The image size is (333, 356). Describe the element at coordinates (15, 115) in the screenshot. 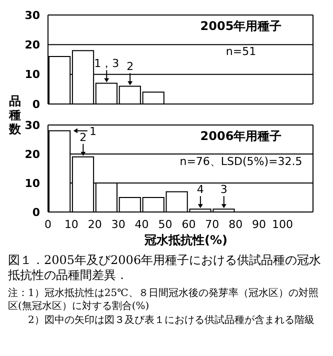

I see `y-axis-title: 品種数` at that location.